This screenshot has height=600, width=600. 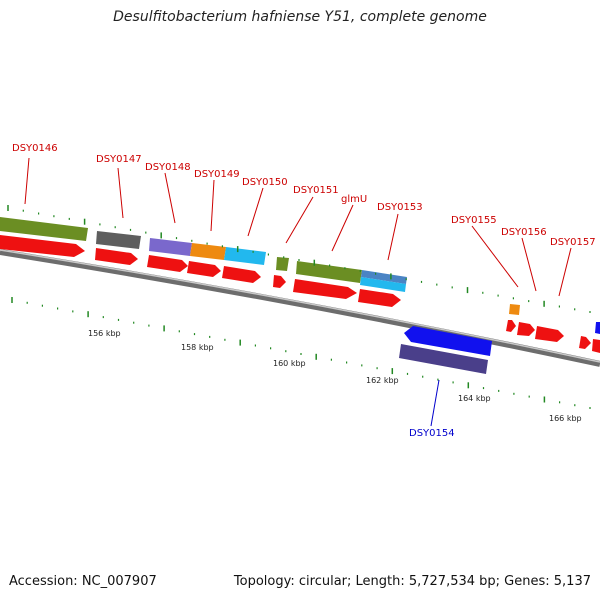 I want to click on gene-label: DSY0153, so click(x=400, y=207).